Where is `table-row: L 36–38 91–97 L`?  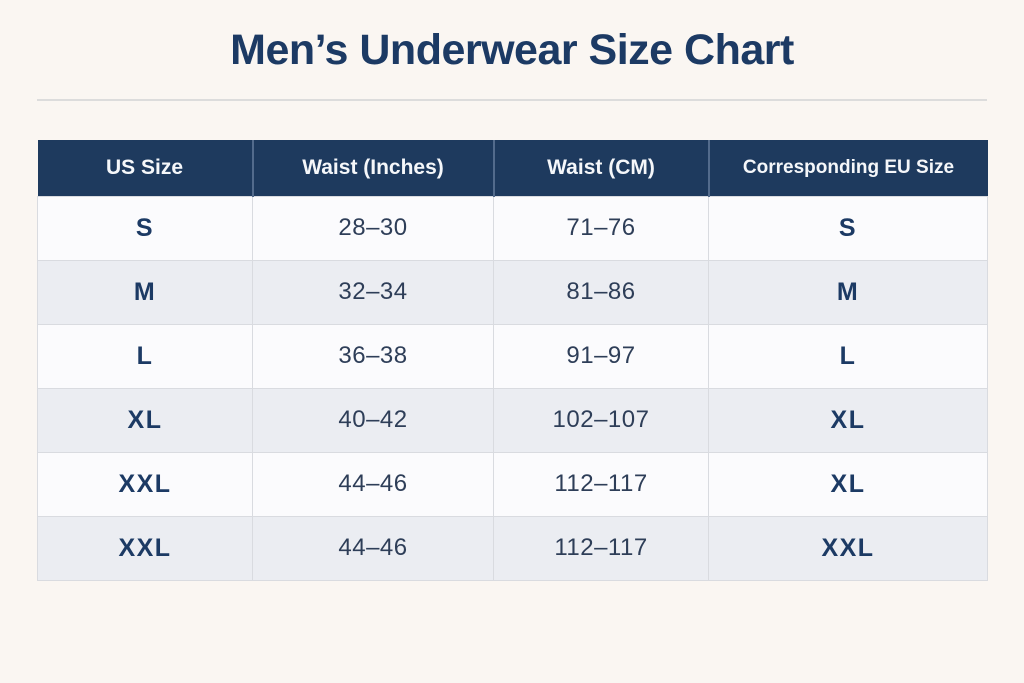 table-row: L 36–38 91–97 L is located at coordinates (512, 356).